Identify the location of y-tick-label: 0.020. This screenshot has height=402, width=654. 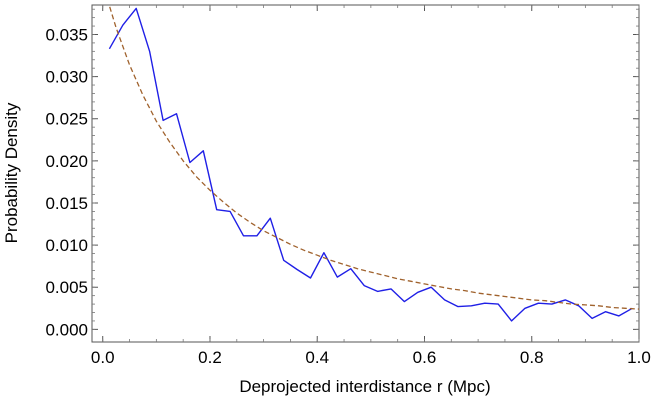
(66, 161).